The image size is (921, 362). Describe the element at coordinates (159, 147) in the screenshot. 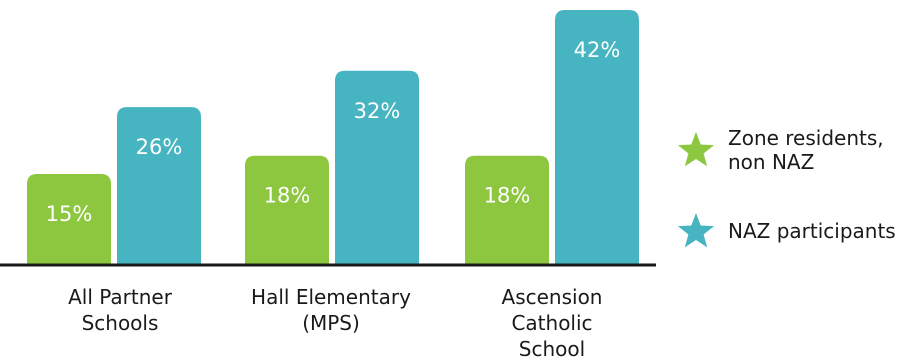

I see `data-label: 26%` at that location.